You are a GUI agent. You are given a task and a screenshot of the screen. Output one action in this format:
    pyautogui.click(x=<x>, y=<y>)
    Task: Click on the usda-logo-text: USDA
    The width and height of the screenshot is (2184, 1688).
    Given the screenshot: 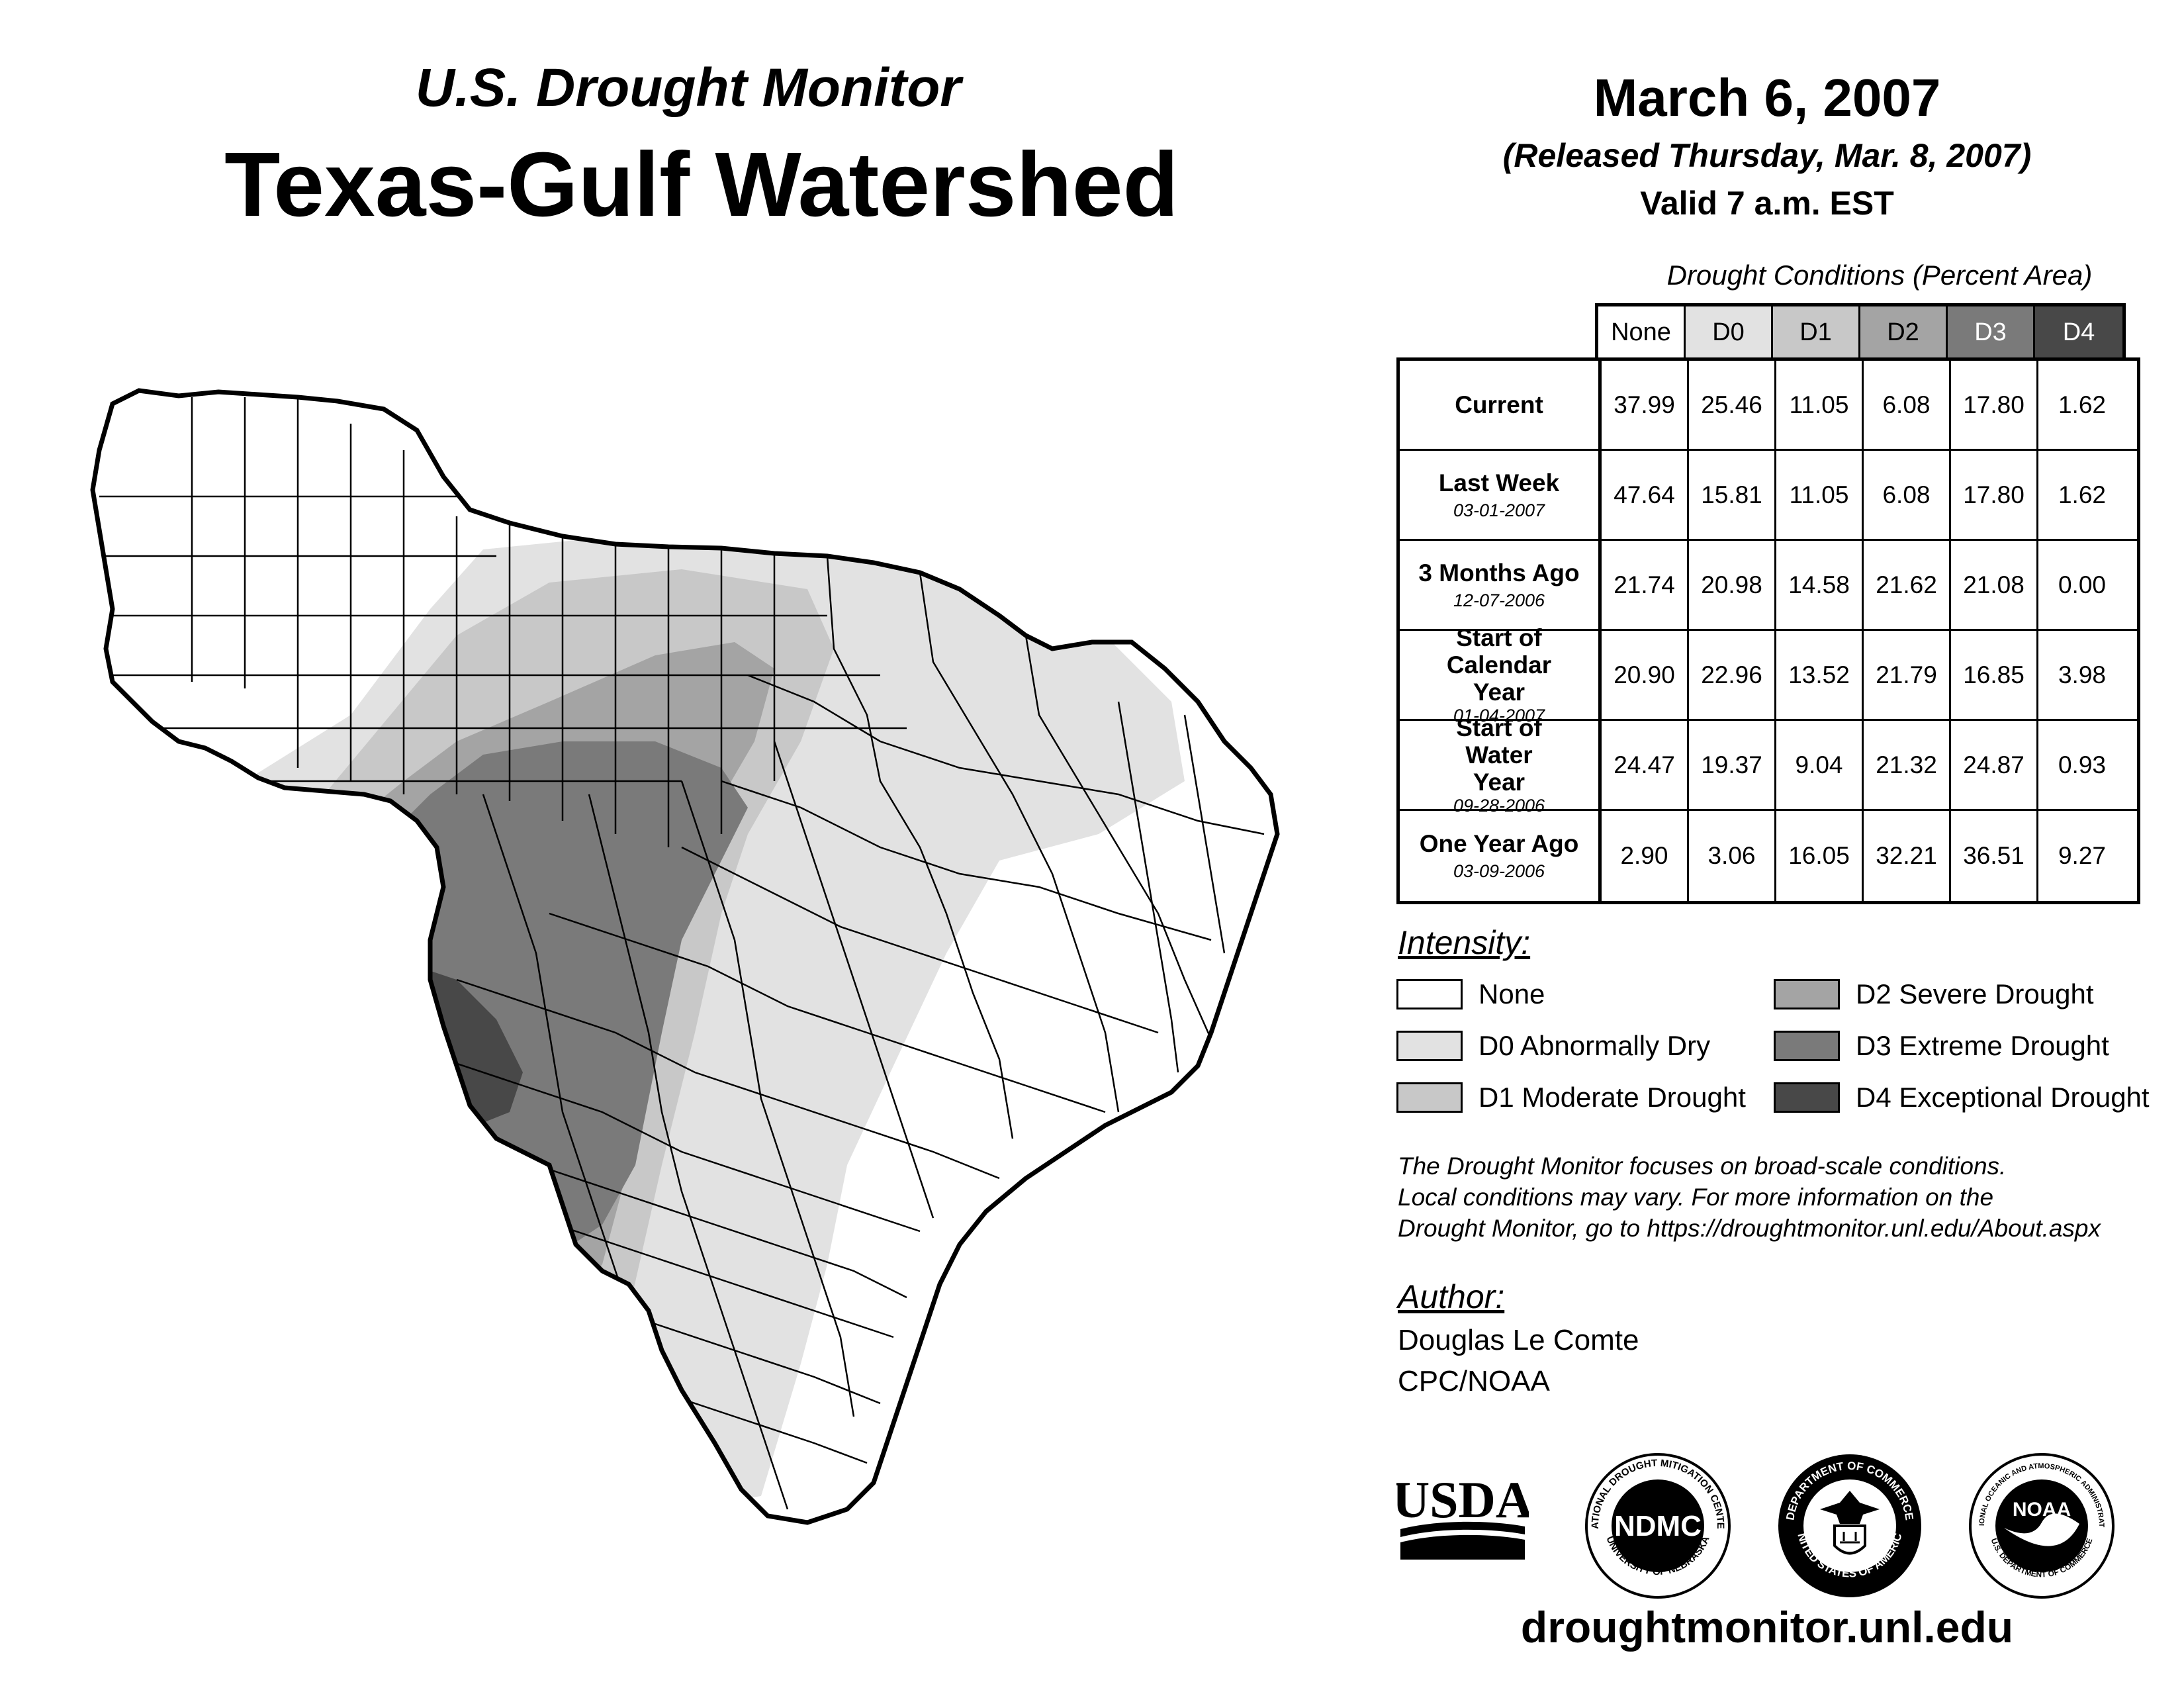 What is the action you would take?
    pyautogui.click(x=1462, y=1499)
    